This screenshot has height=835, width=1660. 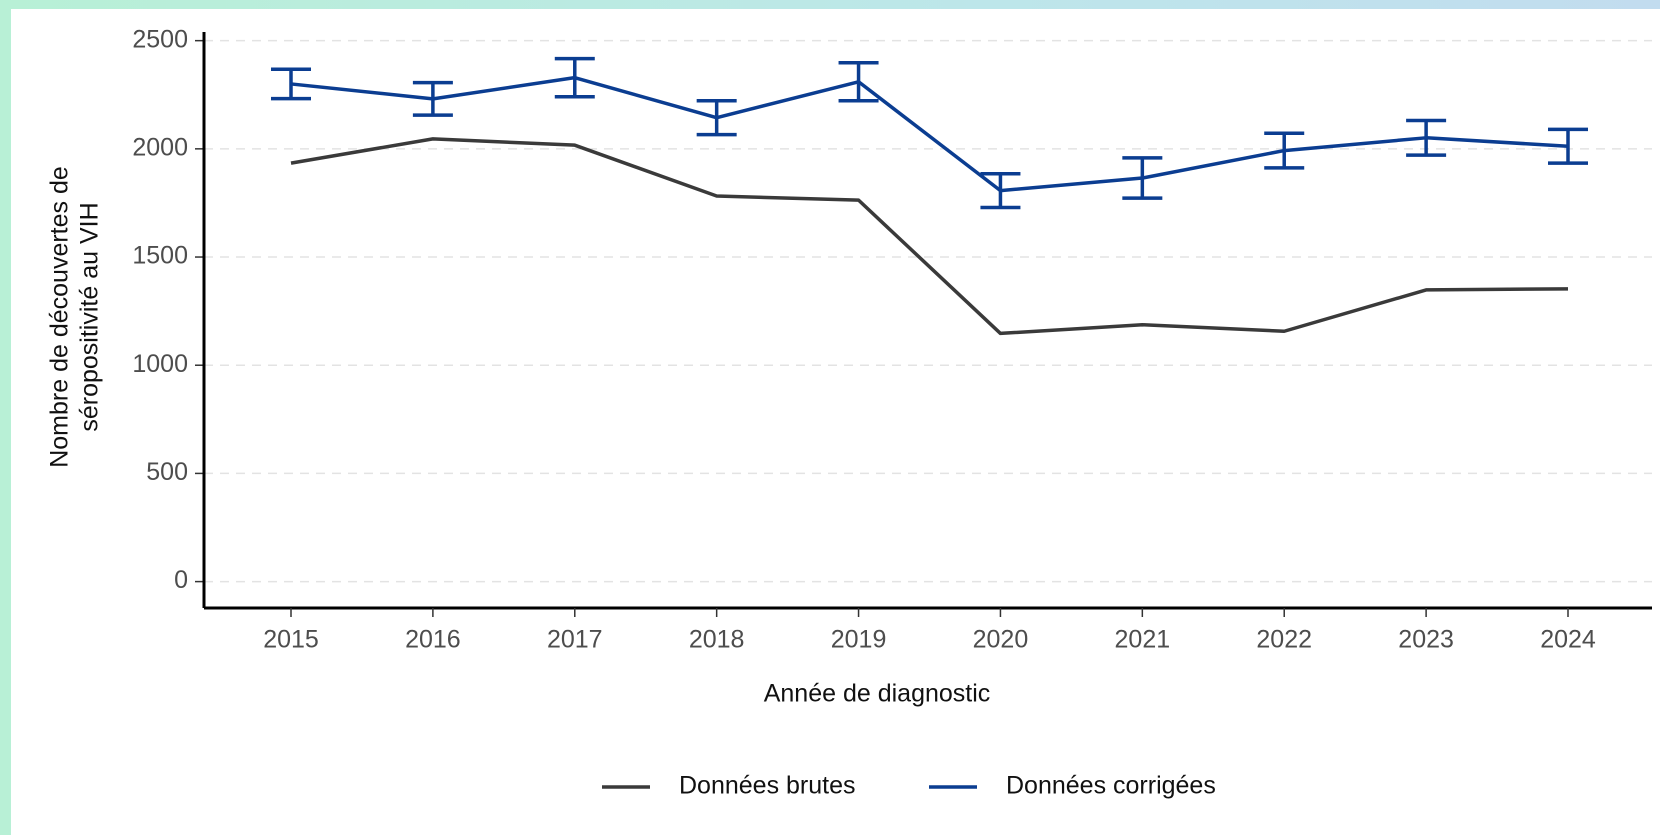 I want to click on x-tick-label: 2020, so click(x=1001, y=640).